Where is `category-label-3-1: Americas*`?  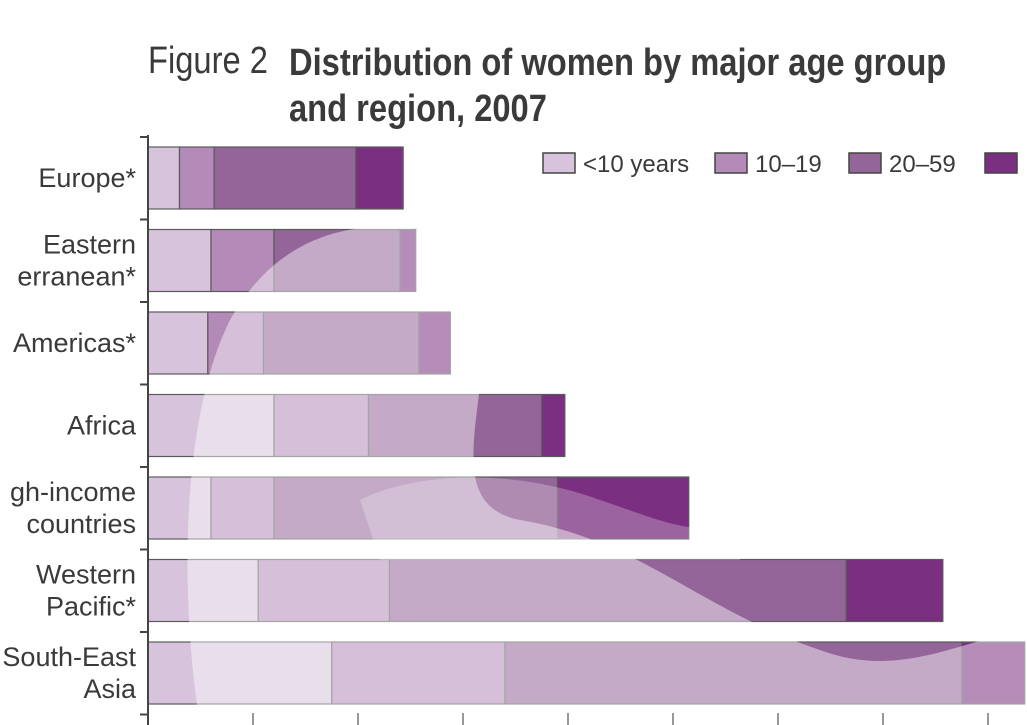
category-label-3-1: Americas* is located at coordinates (75, 343).